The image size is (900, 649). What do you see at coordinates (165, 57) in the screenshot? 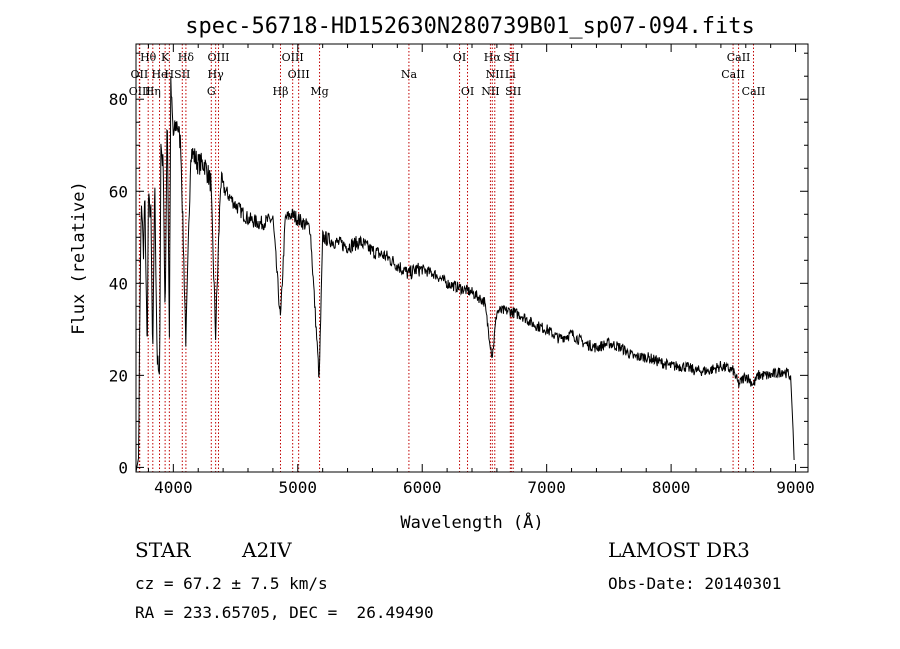
I see `line-label-1: K` at bounding box center [165, 57].